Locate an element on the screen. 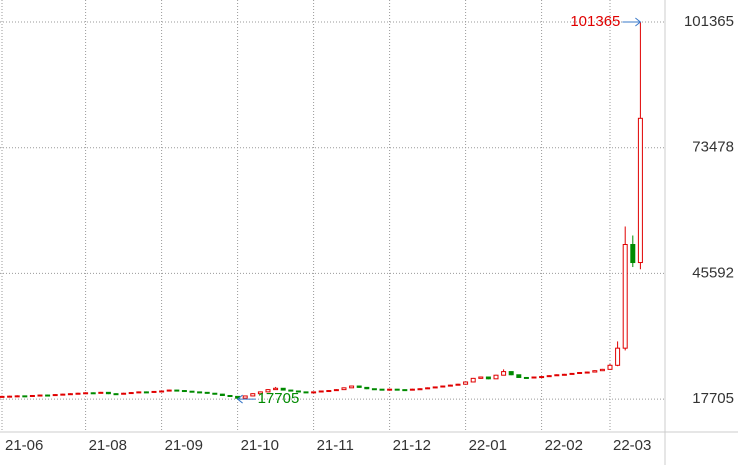 This screenshot has height=465, width=738. x-tick-label: 22-02 is located at coordinates (564, 445).